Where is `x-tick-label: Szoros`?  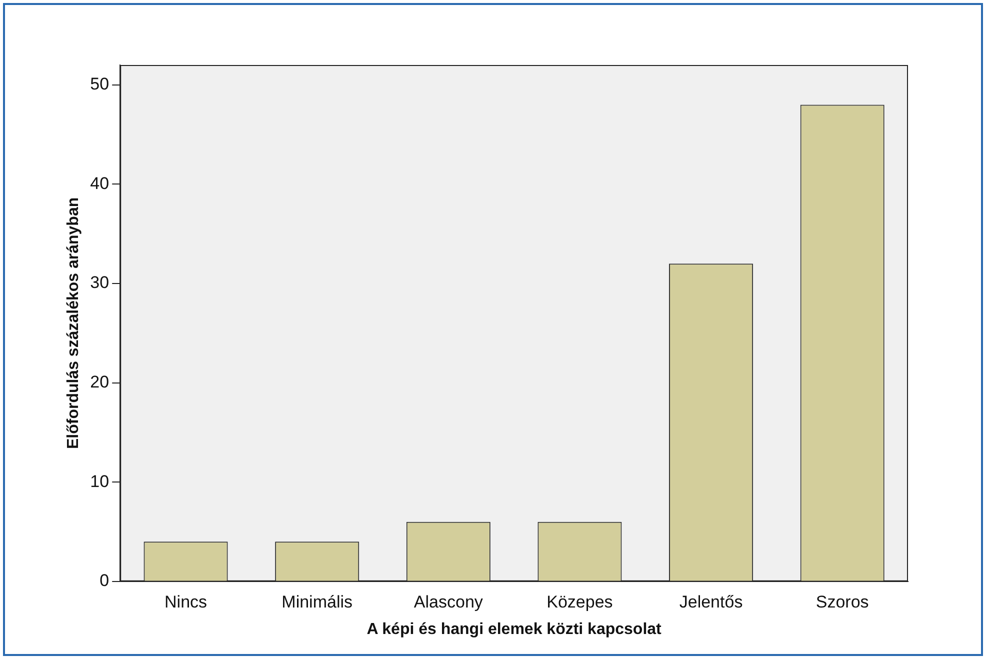
x-tick-label: Szoros is located at coordinates (842, 602).